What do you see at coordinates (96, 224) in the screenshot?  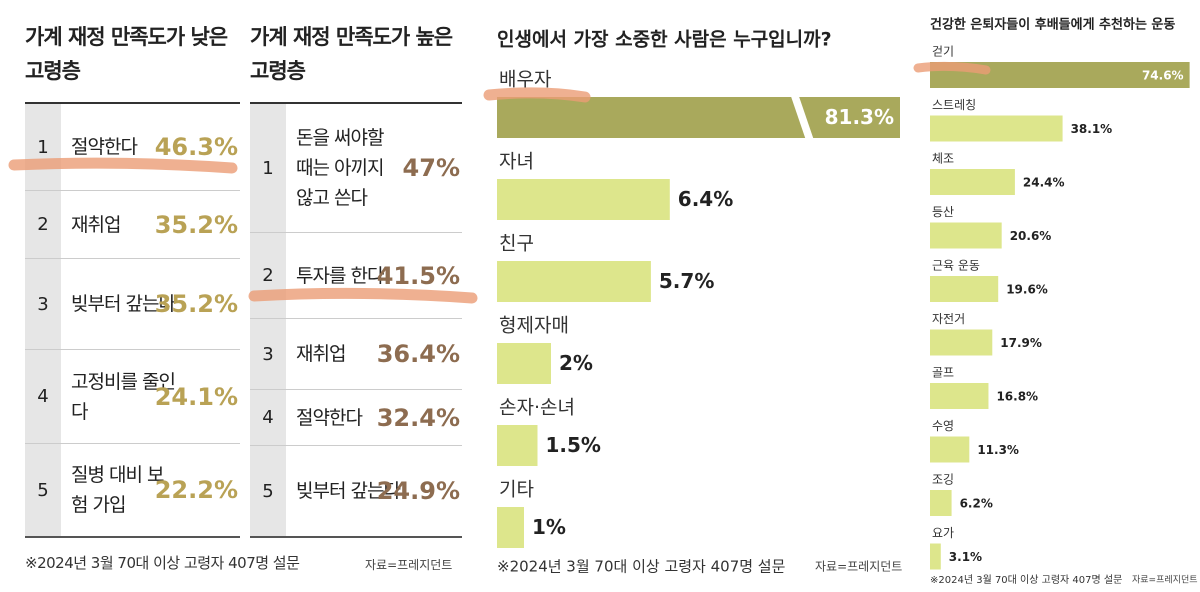 I see `item-label: 재취업` at bounding box center [96, 224].